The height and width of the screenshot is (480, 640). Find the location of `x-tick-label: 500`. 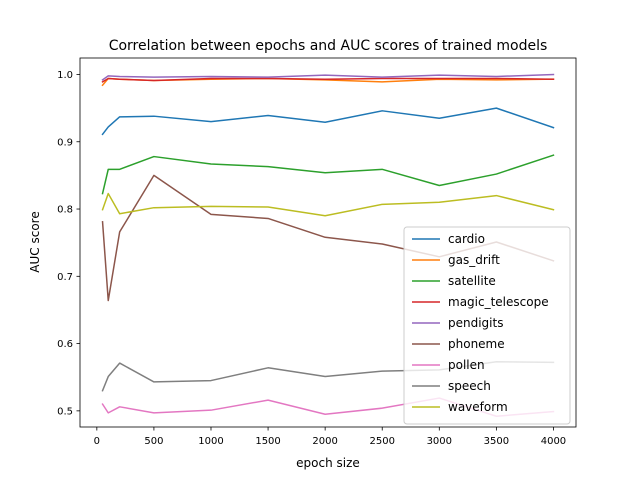

x-tick-label: 500 is located at coordinates (153, 441).